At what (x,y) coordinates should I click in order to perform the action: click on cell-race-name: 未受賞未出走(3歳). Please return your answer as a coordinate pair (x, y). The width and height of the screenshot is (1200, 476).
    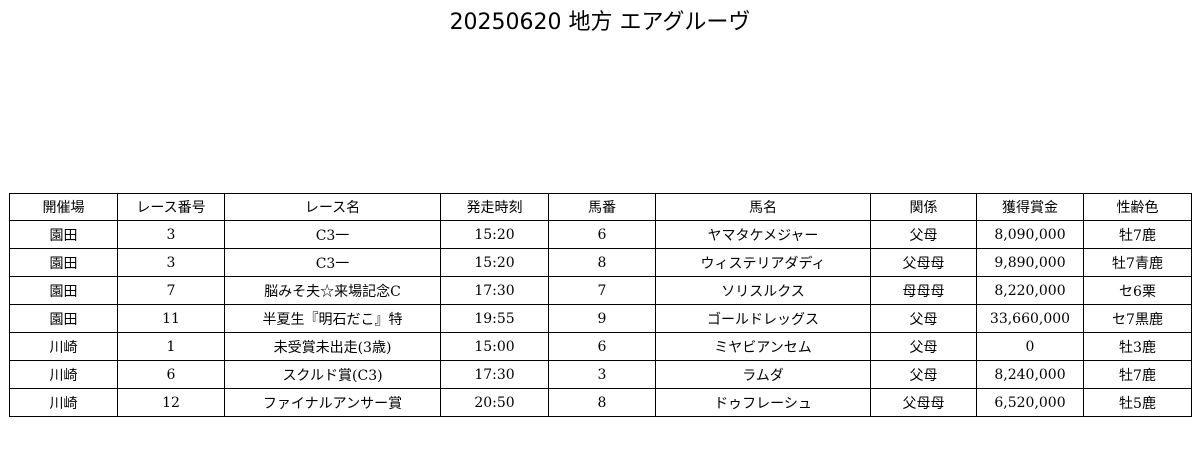
    Looking at the image, I should click on (332, 346).